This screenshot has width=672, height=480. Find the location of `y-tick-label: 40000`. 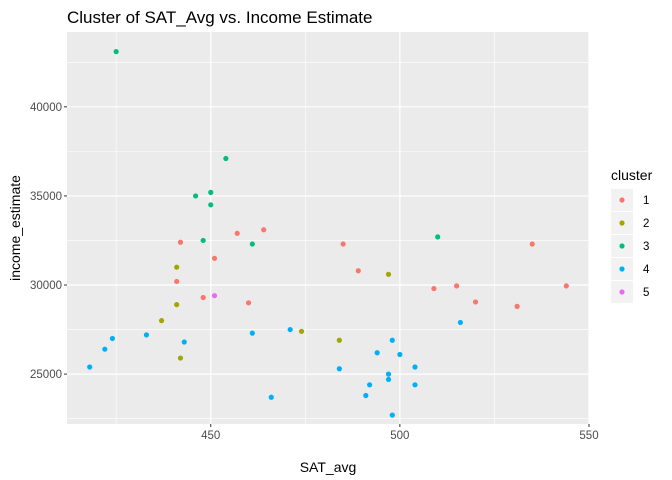

y-tick-label: 40000 is located at coordinates (46, 108).